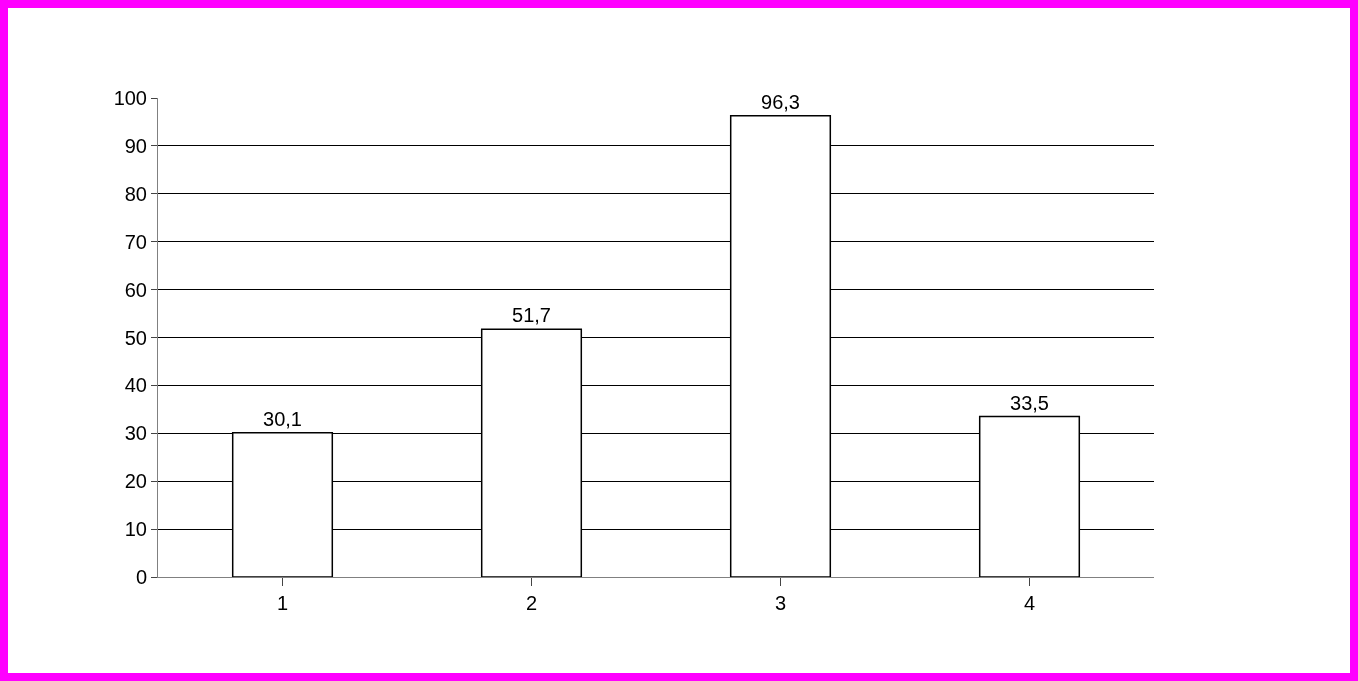  Describe the element at coordinates (135, 433) in the screenshot. I see `y-tick-label: 30` at that location.